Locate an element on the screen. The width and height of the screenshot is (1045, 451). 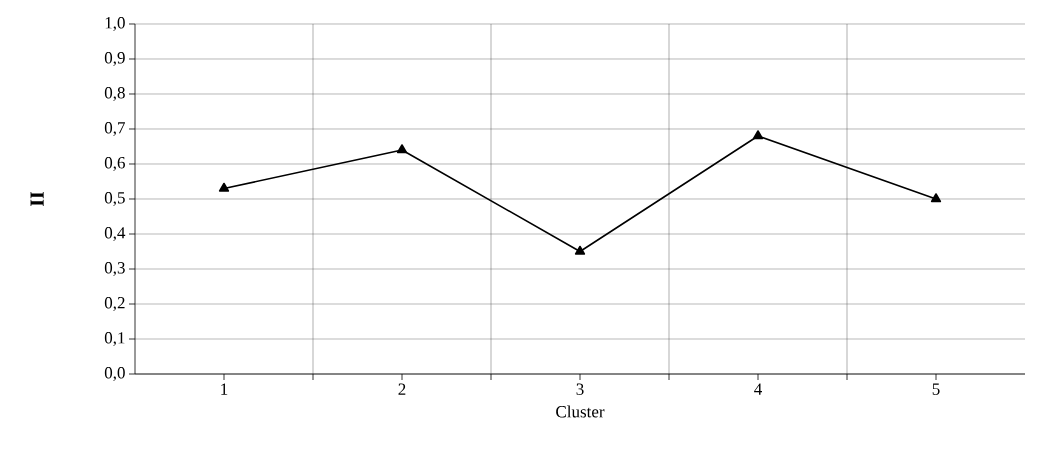
x-tick-label: 2 is located at coordinates (402, 389).